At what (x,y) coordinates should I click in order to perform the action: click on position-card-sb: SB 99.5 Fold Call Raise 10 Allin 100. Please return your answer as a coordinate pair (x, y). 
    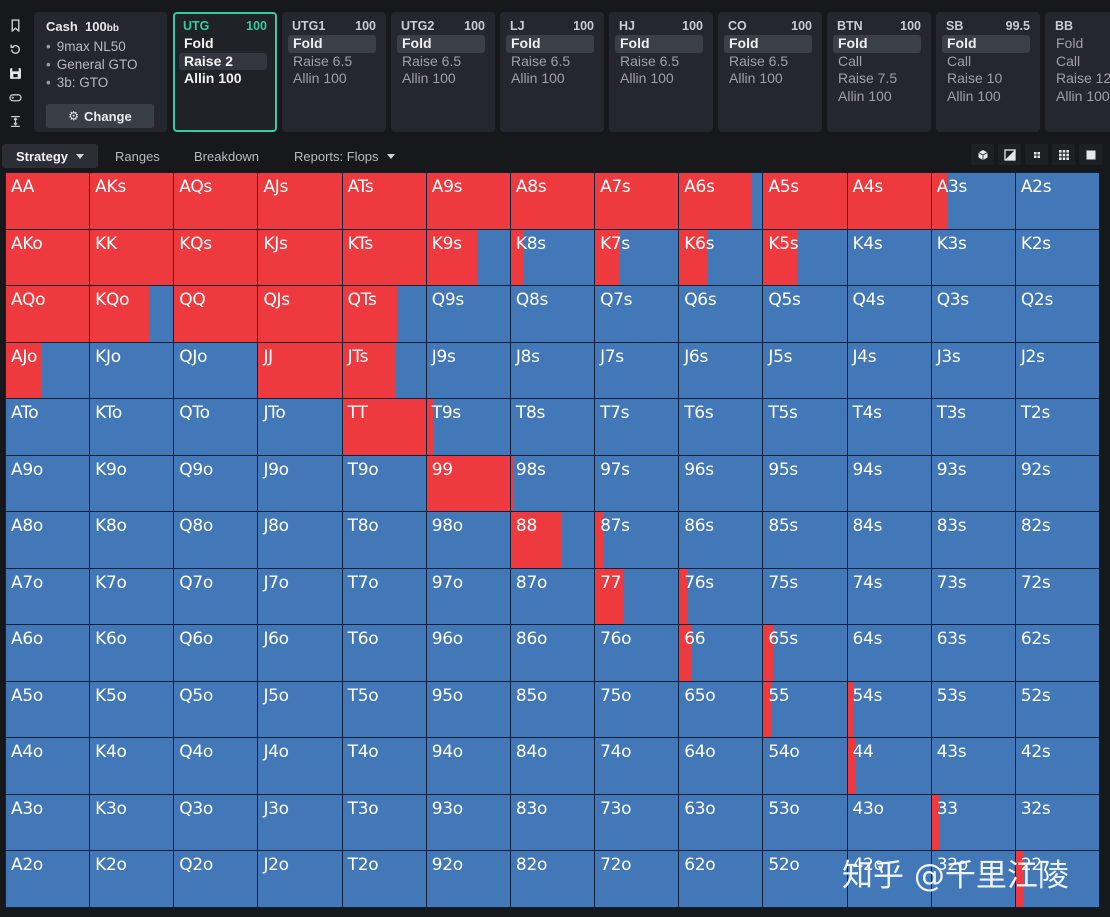
    Looking at the image, I should click on (988, 72).